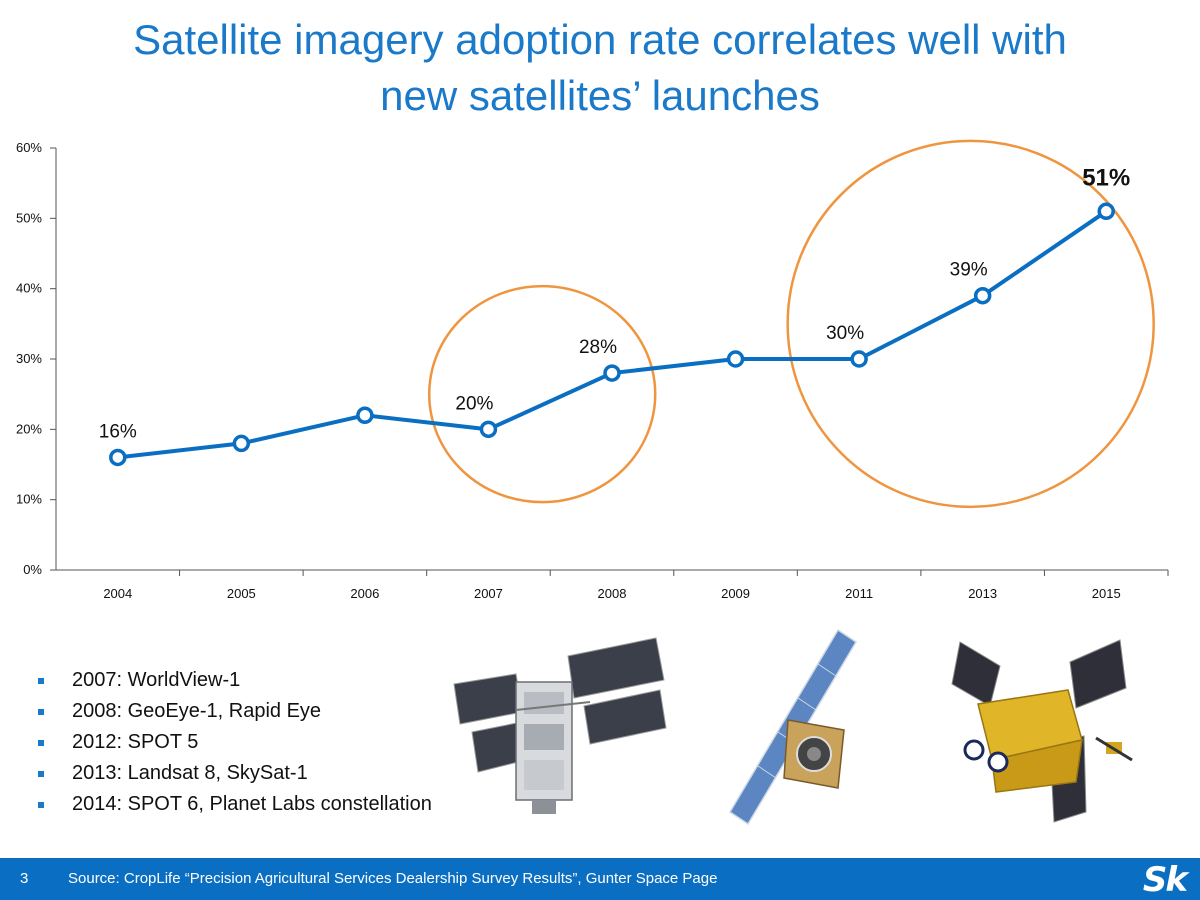  What do you see at coordinates (197, 711) in the screenshot?
I see `launch-list-text: 2008: GeoEye-1, Rapid Eye` at bounding box center [197, 711].